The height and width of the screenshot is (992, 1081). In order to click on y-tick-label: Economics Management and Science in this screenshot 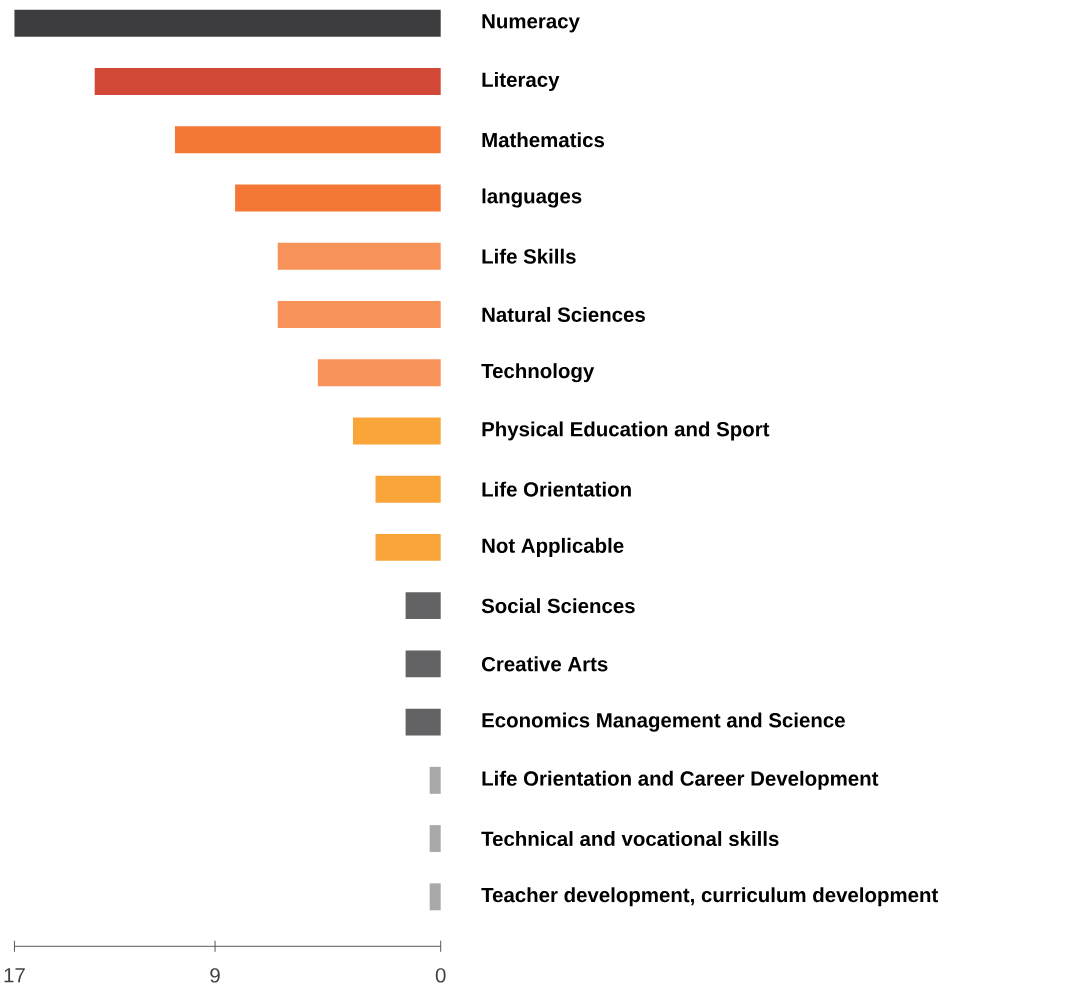, I will do `click(663, 722)`.